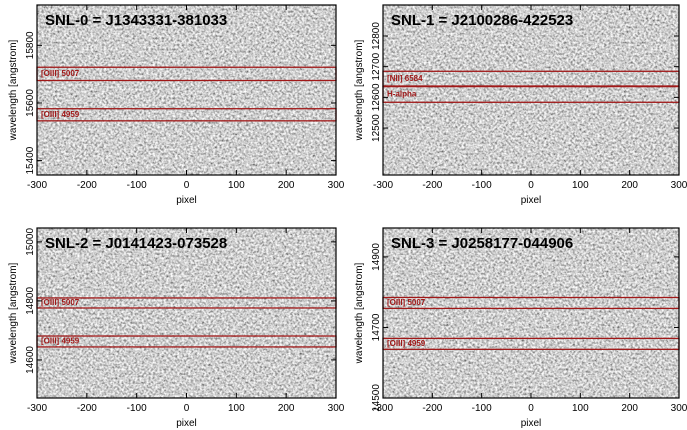 The height and width of the screenshot is (430, 687). What do you see at coordinates (376, 128) in the screenshot?
I see `y-tick-label: 12500` at bounding box center [376, 128].